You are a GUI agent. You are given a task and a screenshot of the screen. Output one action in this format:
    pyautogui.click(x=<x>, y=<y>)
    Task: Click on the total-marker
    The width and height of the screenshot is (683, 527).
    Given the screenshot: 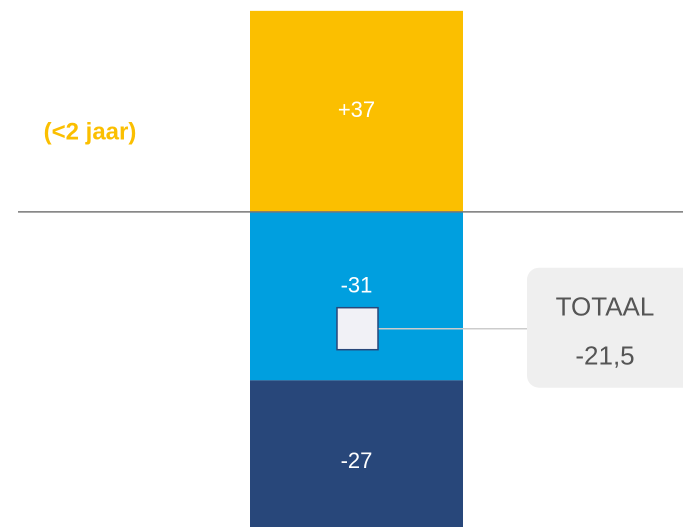 What is the action you would take?
    pyautogui.click(x=357, y=328)
    